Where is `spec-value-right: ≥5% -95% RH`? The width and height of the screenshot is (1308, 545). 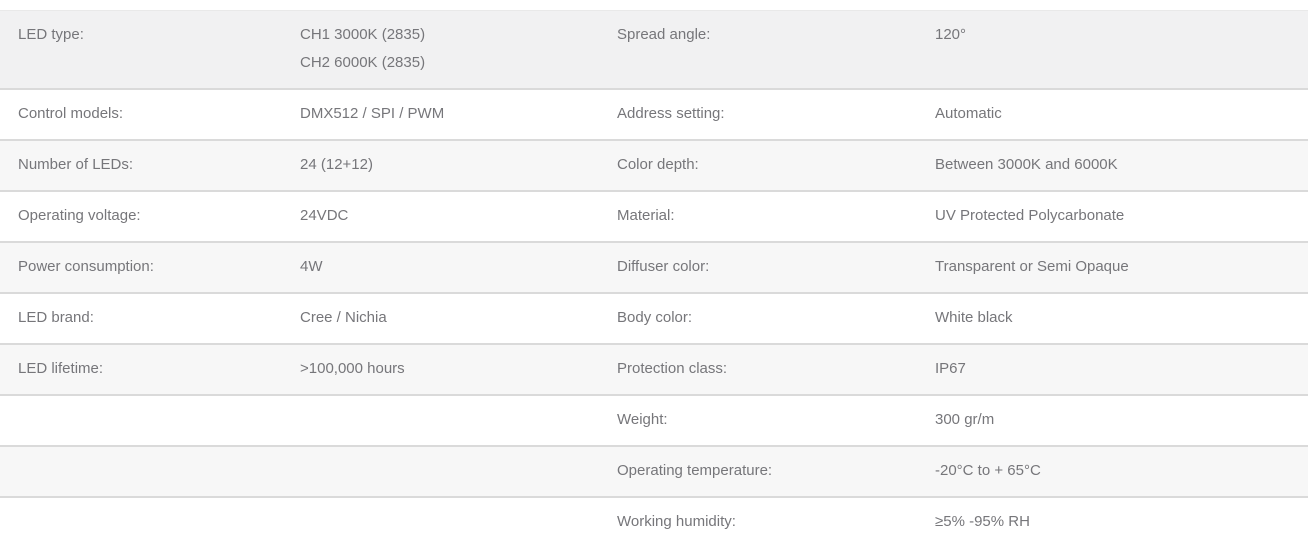 spec-value-right: ≥5% -95% RH is located at coordinates (982, 521).